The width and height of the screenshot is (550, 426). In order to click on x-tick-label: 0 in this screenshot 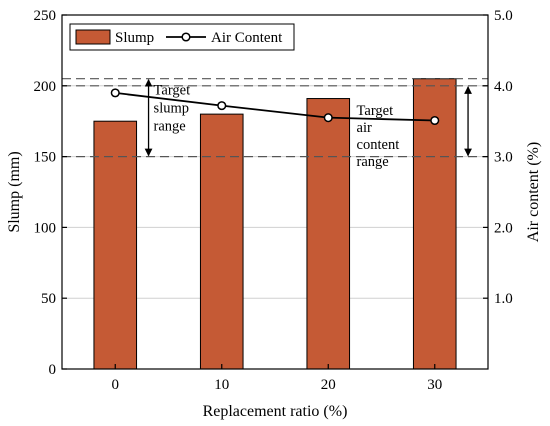, I will do `click(116, 385)`.